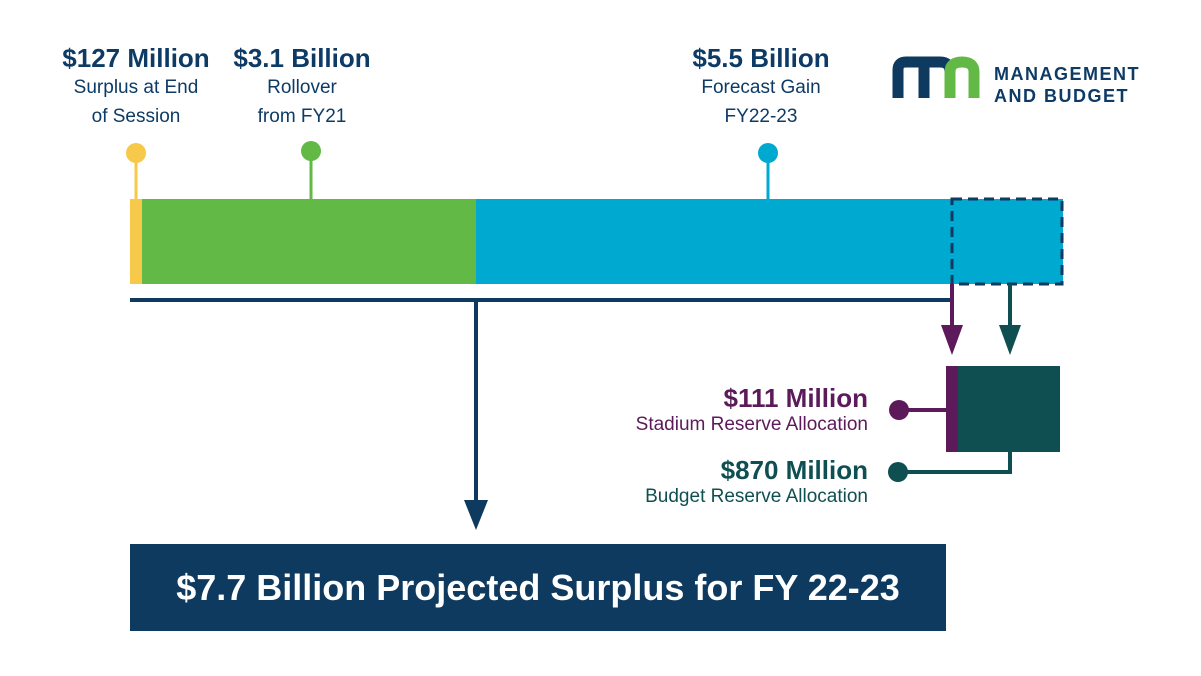 The width and height of the screenshot is (1201, 676). I want to click on pin-rollover, so click(311, 170).